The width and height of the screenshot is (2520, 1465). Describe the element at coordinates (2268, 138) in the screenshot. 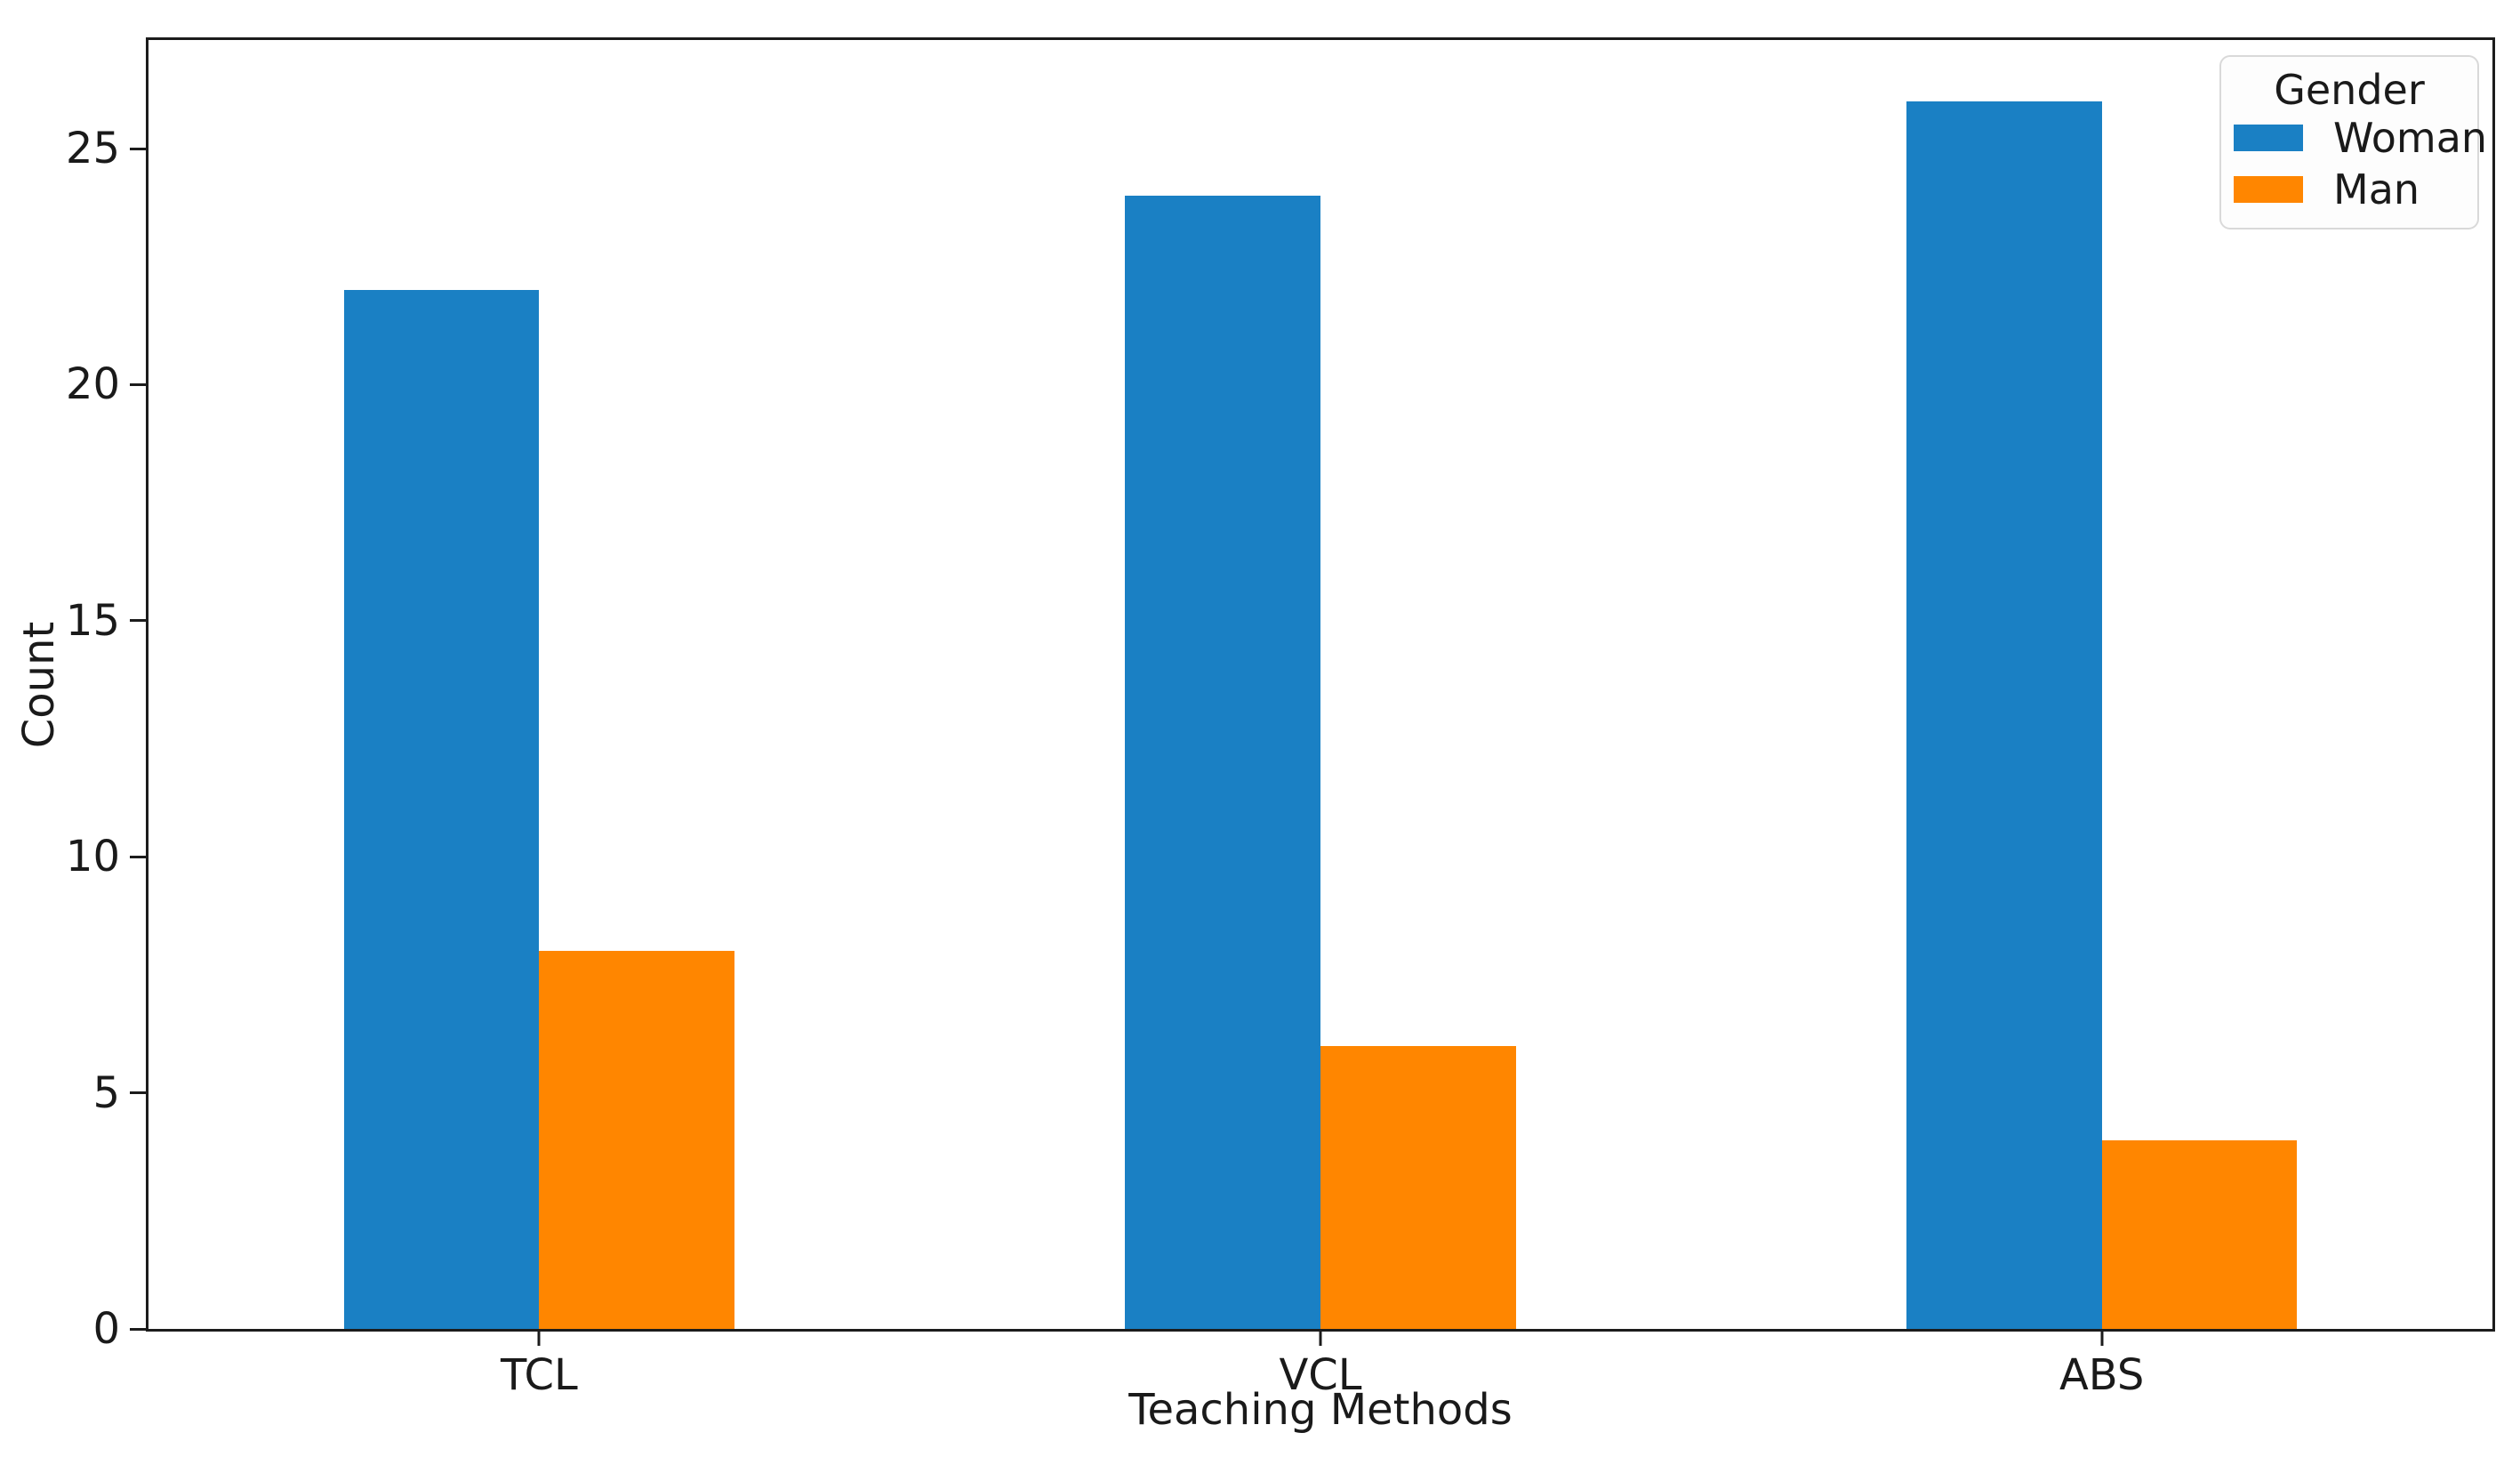

I see `woman-color-swatch-icon` at that location.